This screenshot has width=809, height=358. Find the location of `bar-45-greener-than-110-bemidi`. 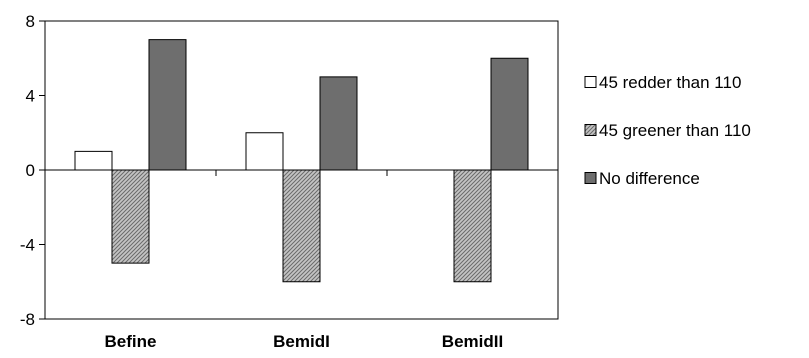

bar-45-greener-than-110-bemidi is located at coordinates (301, 226).